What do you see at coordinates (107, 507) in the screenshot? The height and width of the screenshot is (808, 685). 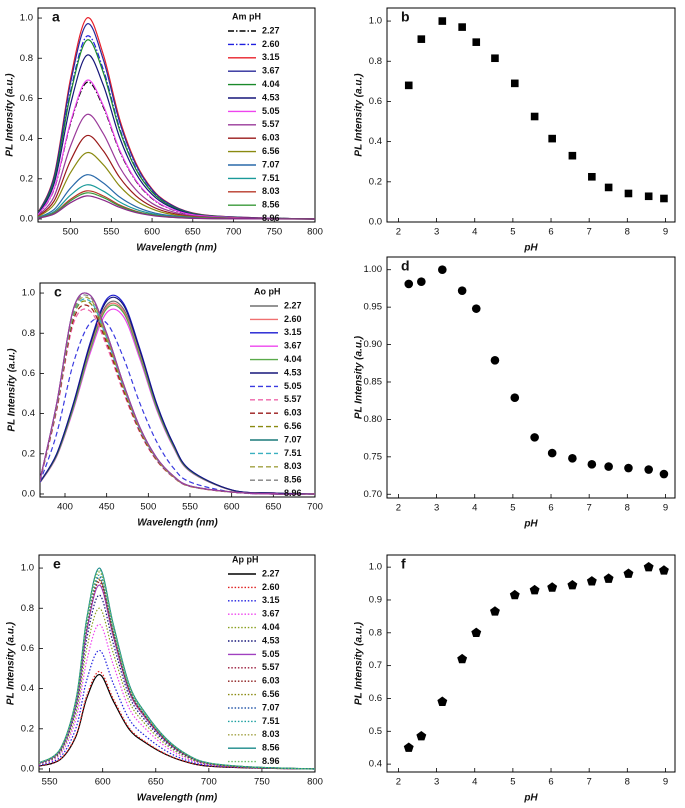 I see `x-tick-label: 450` at bounding box center [107, 507].